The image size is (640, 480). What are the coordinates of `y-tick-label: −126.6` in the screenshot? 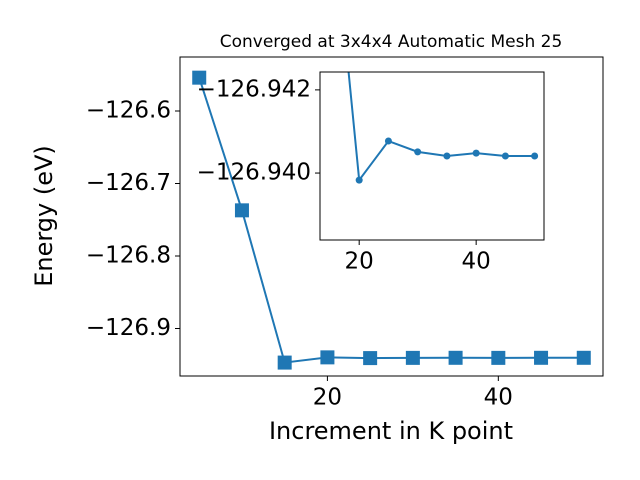 It's located at (128, 111).